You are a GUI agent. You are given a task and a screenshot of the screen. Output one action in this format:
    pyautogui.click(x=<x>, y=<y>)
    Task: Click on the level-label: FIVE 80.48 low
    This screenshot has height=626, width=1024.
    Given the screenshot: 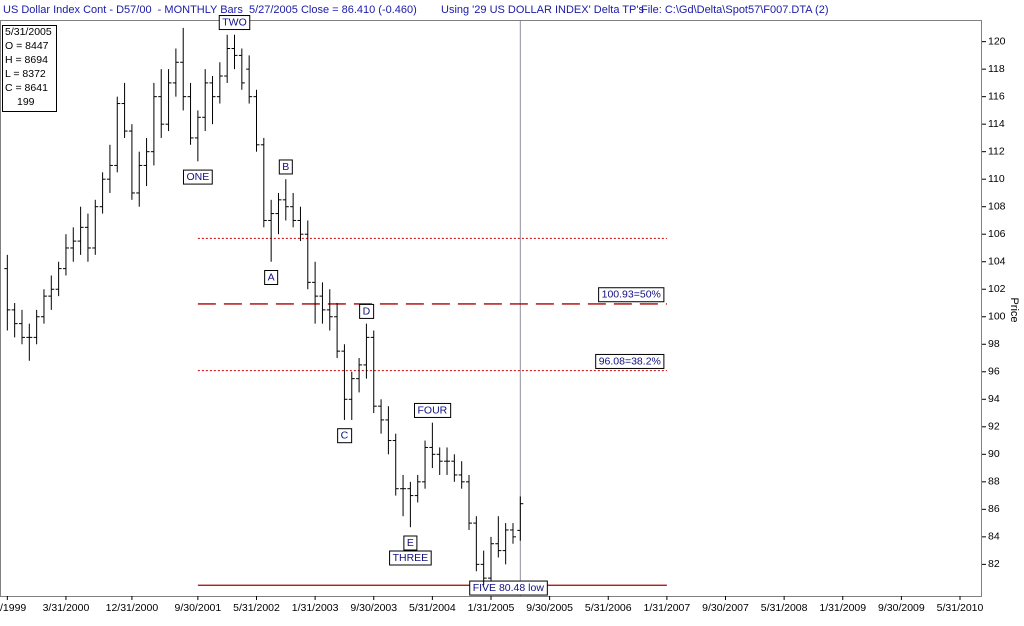 What is the action you would take?
    pyautogui.click(x=509, y=588)
    